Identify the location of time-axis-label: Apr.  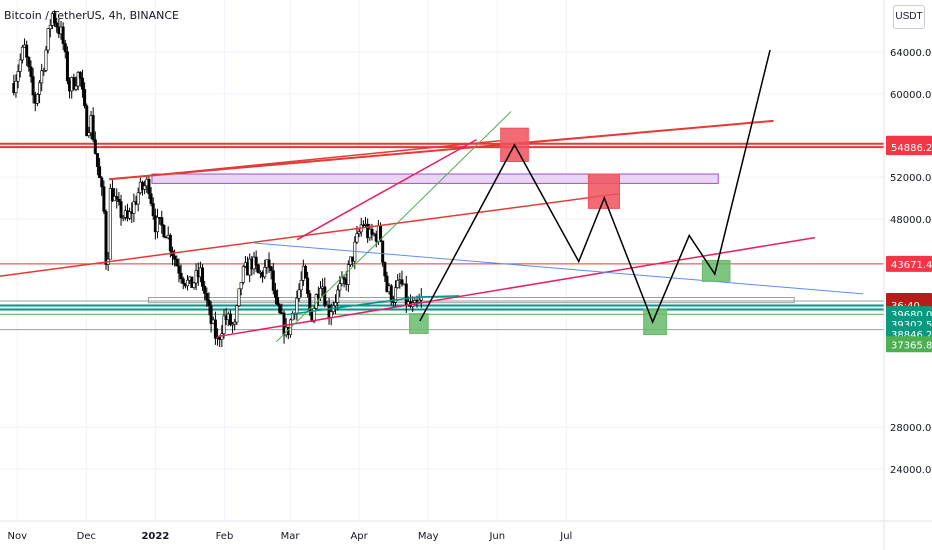
(359, 536).